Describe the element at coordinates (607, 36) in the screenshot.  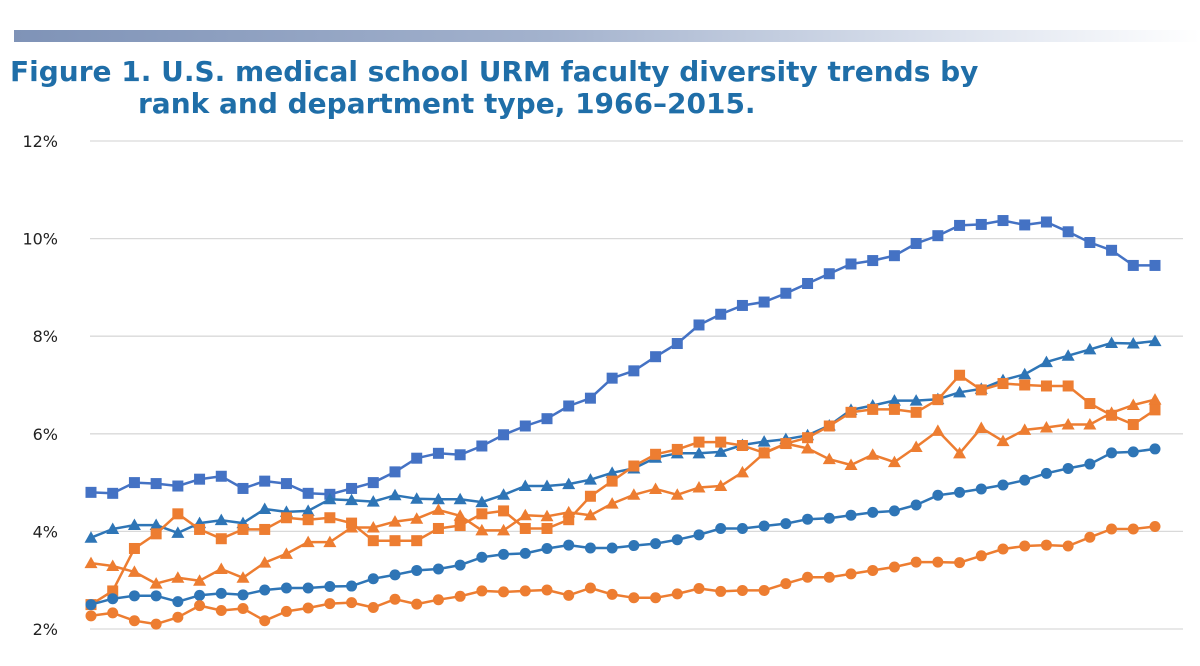
I see `header-gradient-bar` at that location.